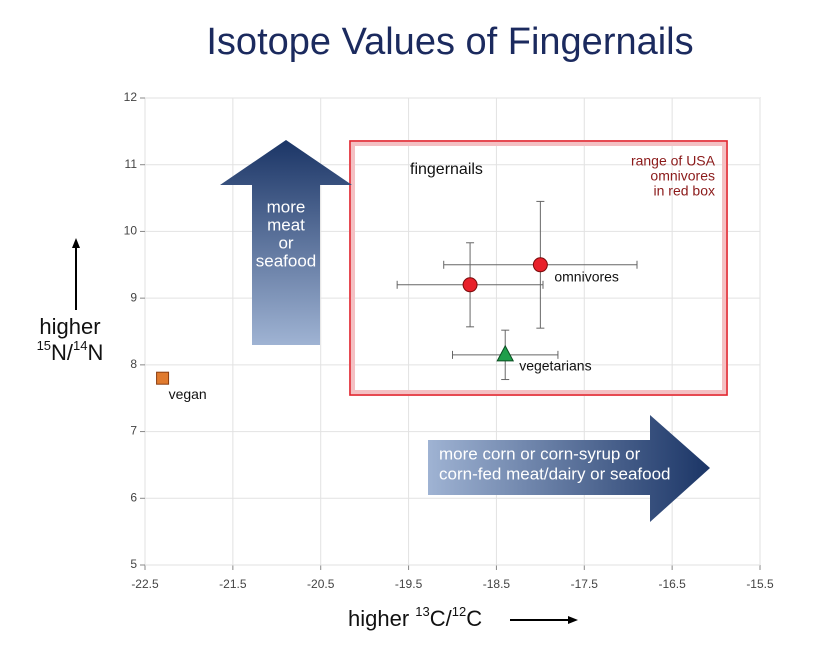 Image resolution: width=820 pixels, height=661 pixels. Describe the element at coordinates (133, 297) in the screenshot. I see `y-tick-label: 9` at that location.